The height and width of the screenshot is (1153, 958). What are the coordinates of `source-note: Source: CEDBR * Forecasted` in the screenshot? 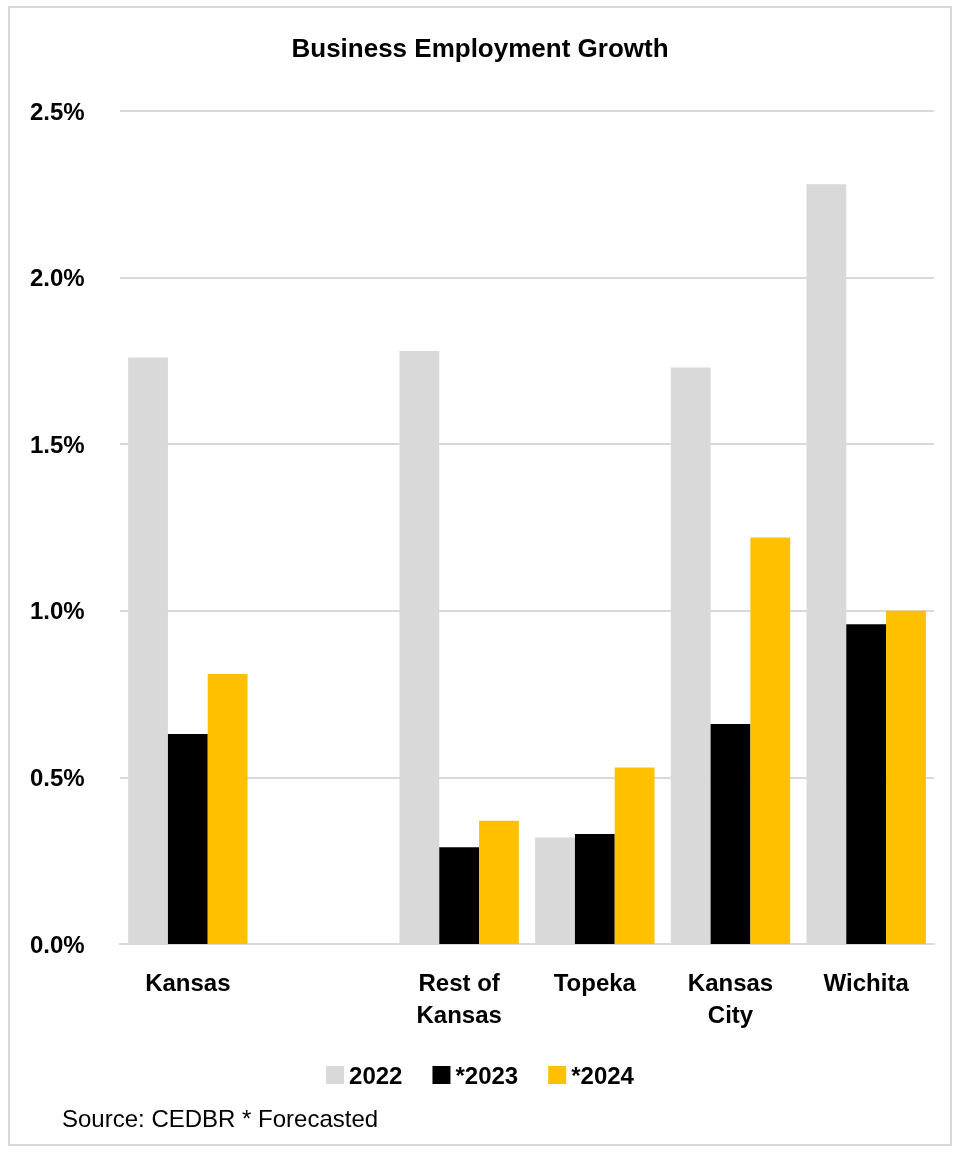 It's located at (220, 1118).